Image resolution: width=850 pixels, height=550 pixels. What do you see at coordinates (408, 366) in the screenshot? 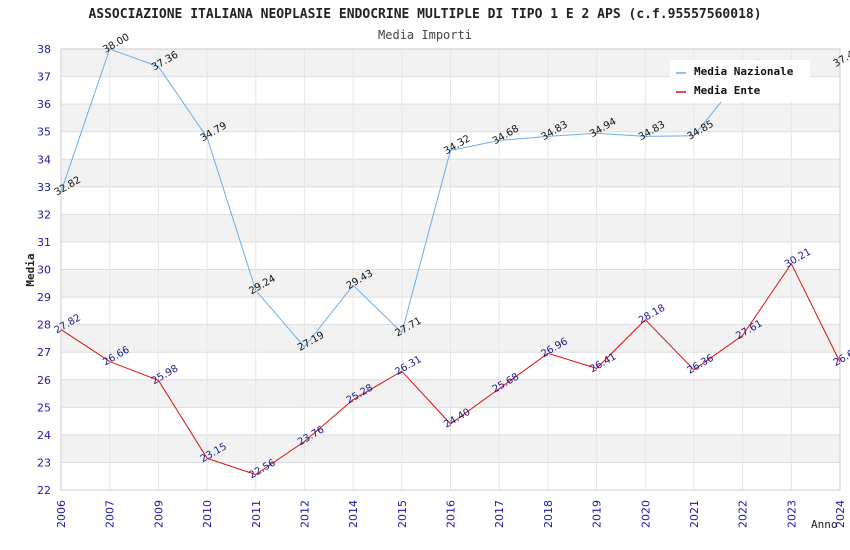
I see `data-label-media-ente: 26.31` at bounding box center [408, 366].